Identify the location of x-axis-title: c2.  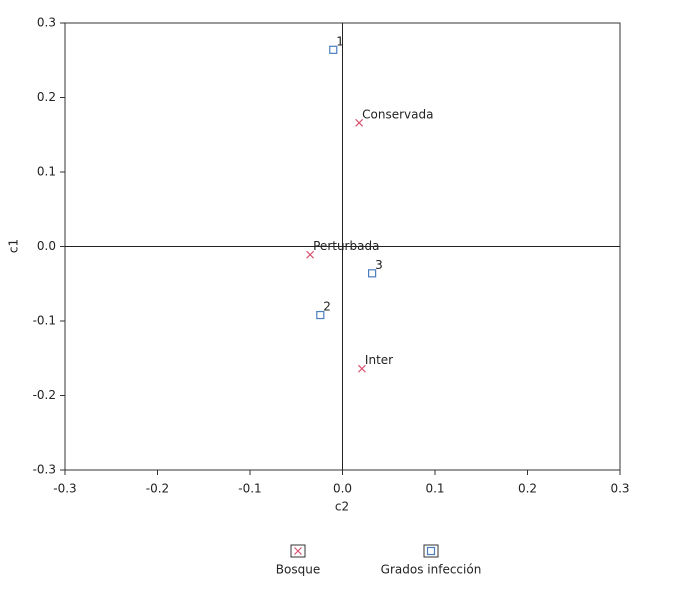
(342, 507).